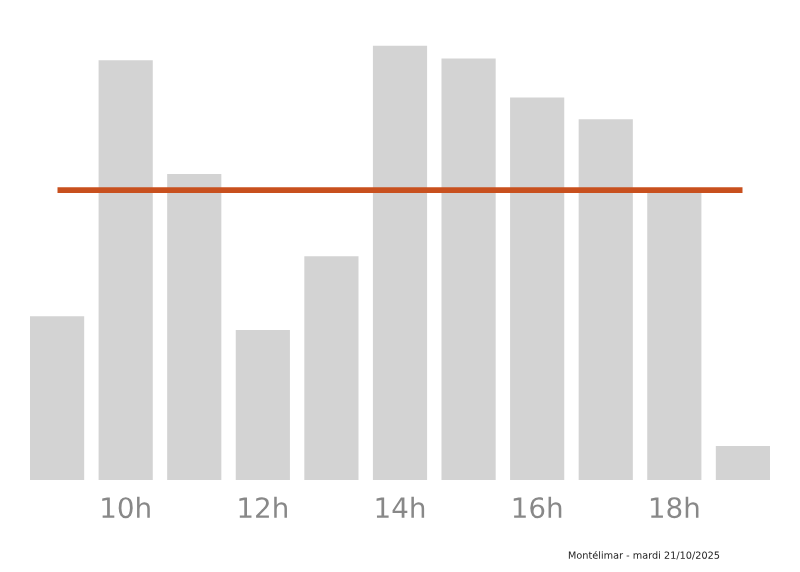 The height and width of the screenshot is (572, 800). I want to click on x-tick-label: 18h, so click(674, 507).